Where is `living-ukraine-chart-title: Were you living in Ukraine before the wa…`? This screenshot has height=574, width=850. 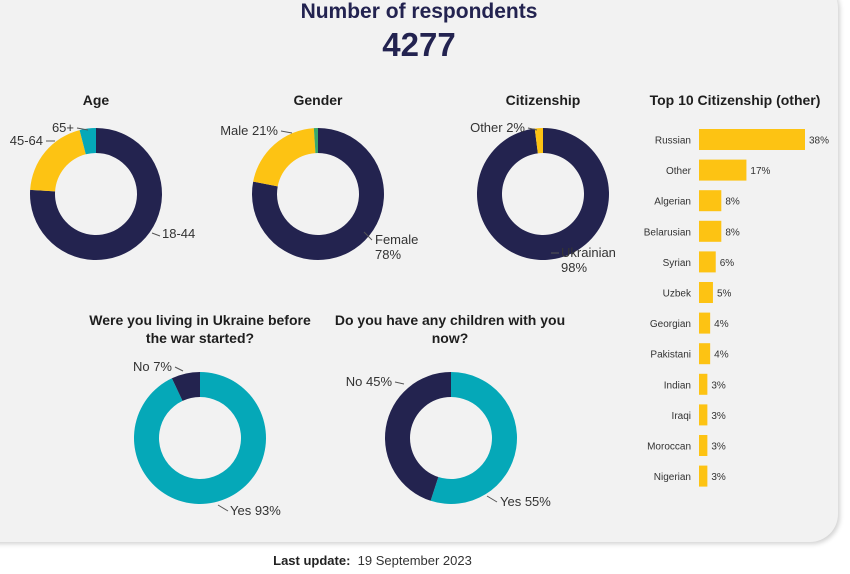
living-ukraine-chart-title: Were you living in Ukraine before the wa… is located at coordinates (200, 329).